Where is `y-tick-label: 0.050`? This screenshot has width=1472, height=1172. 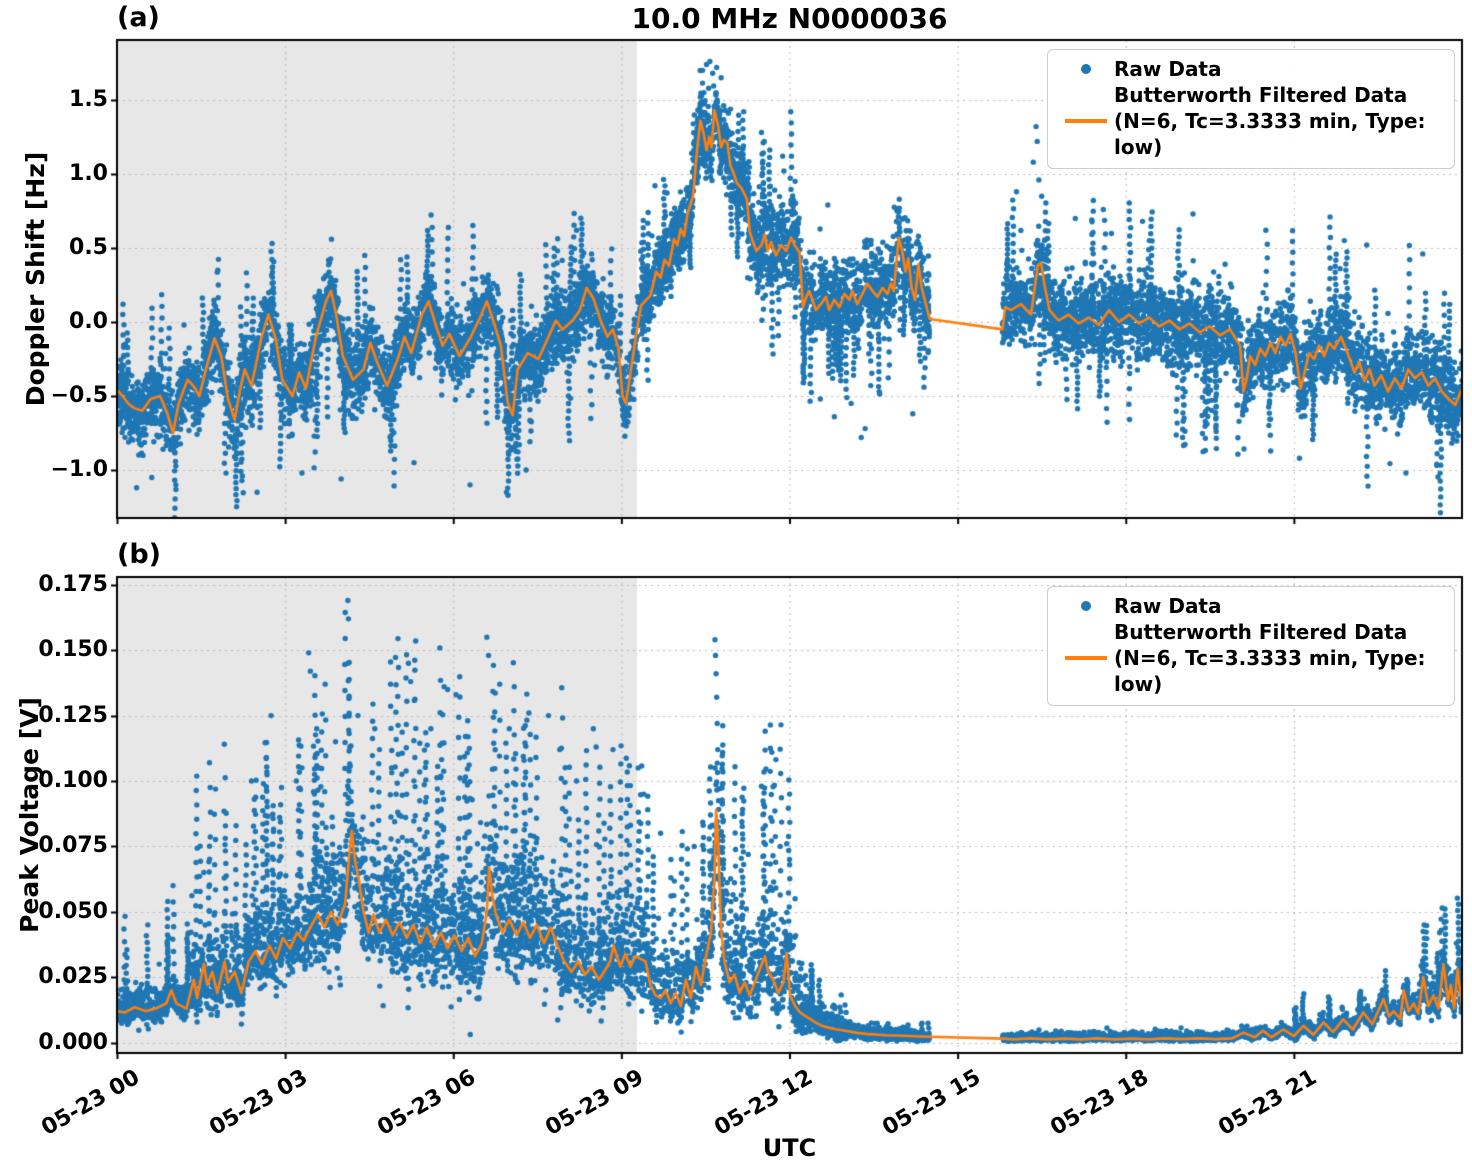 y-tick-label: 0.050 is located at coordinates (73, 911).